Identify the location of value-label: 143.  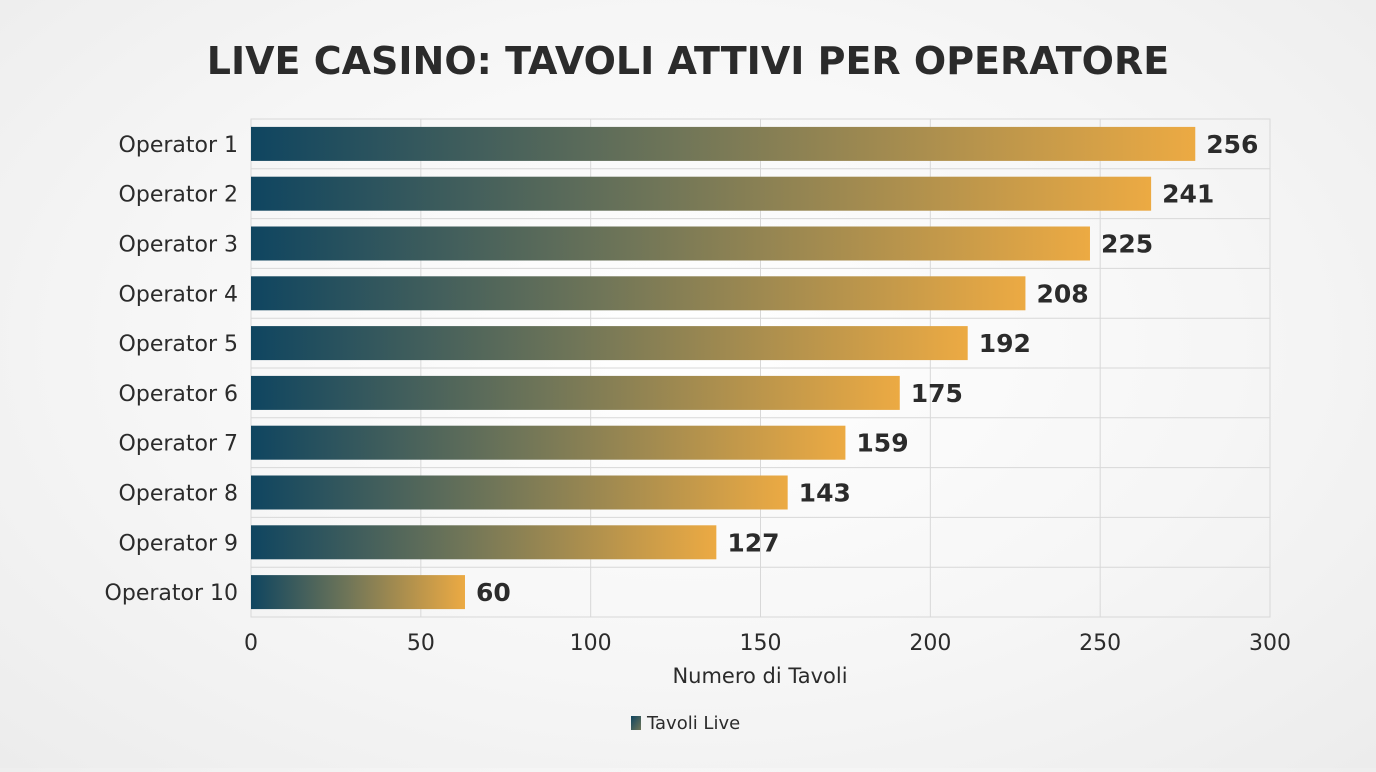
(825, 493).